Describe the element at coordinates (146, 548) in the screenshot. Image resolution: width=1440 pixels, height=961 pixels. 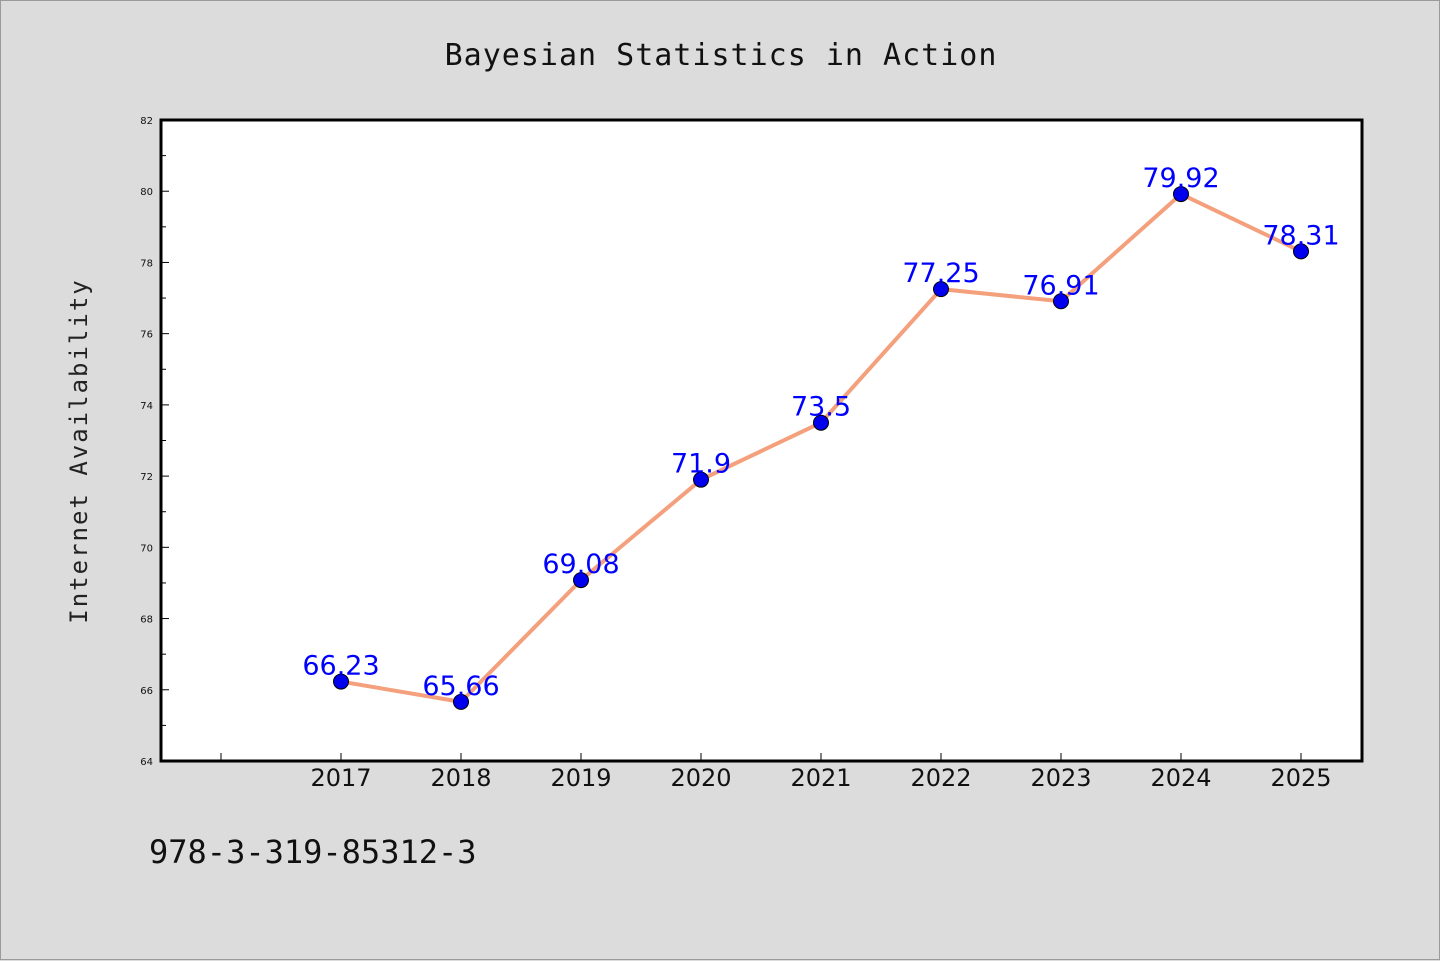
I see `y-tick-label: 70` at that location.